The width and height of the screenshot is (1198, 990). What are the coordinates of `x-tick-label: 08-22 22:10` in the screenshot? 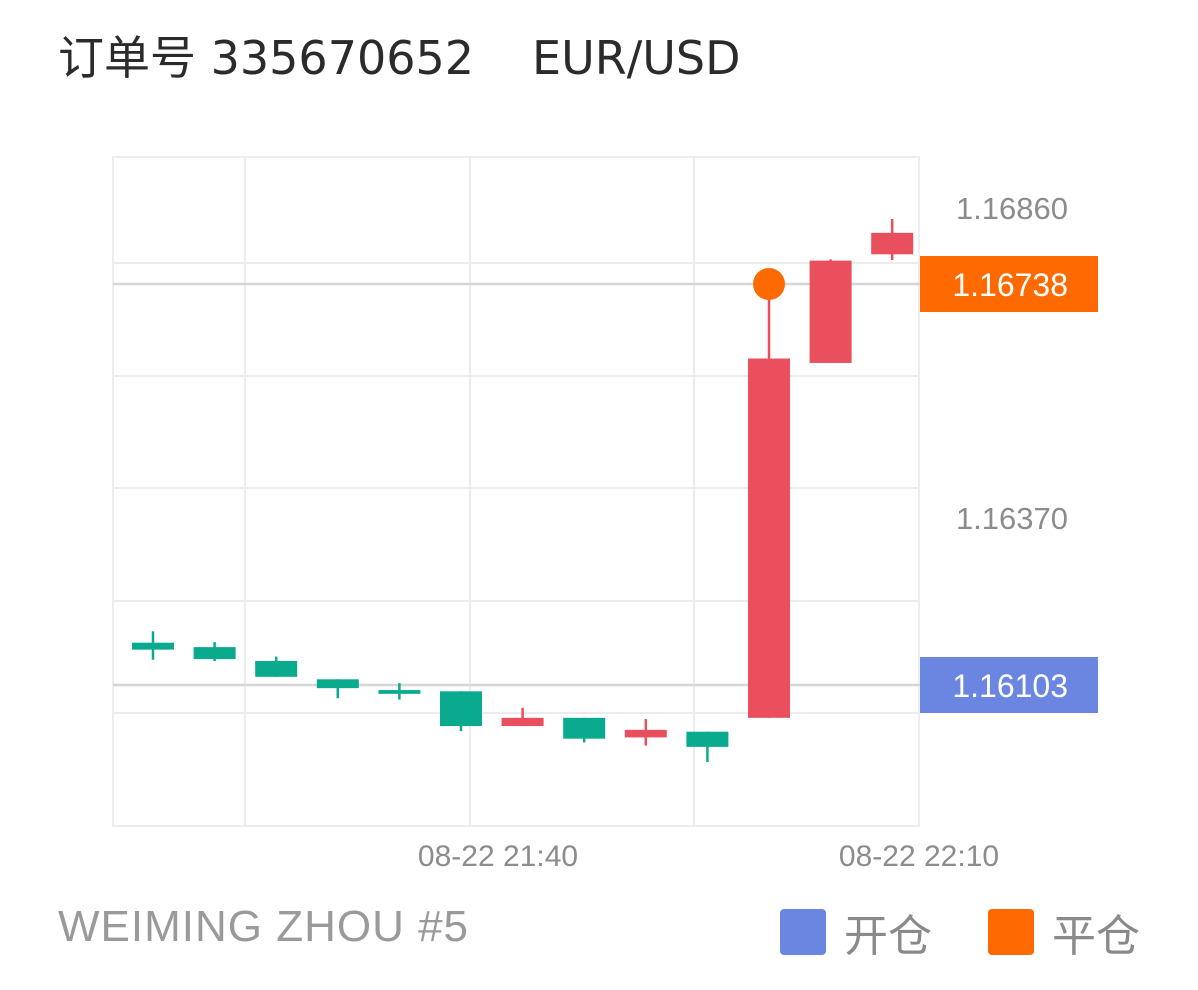 It's located at (919, 856).